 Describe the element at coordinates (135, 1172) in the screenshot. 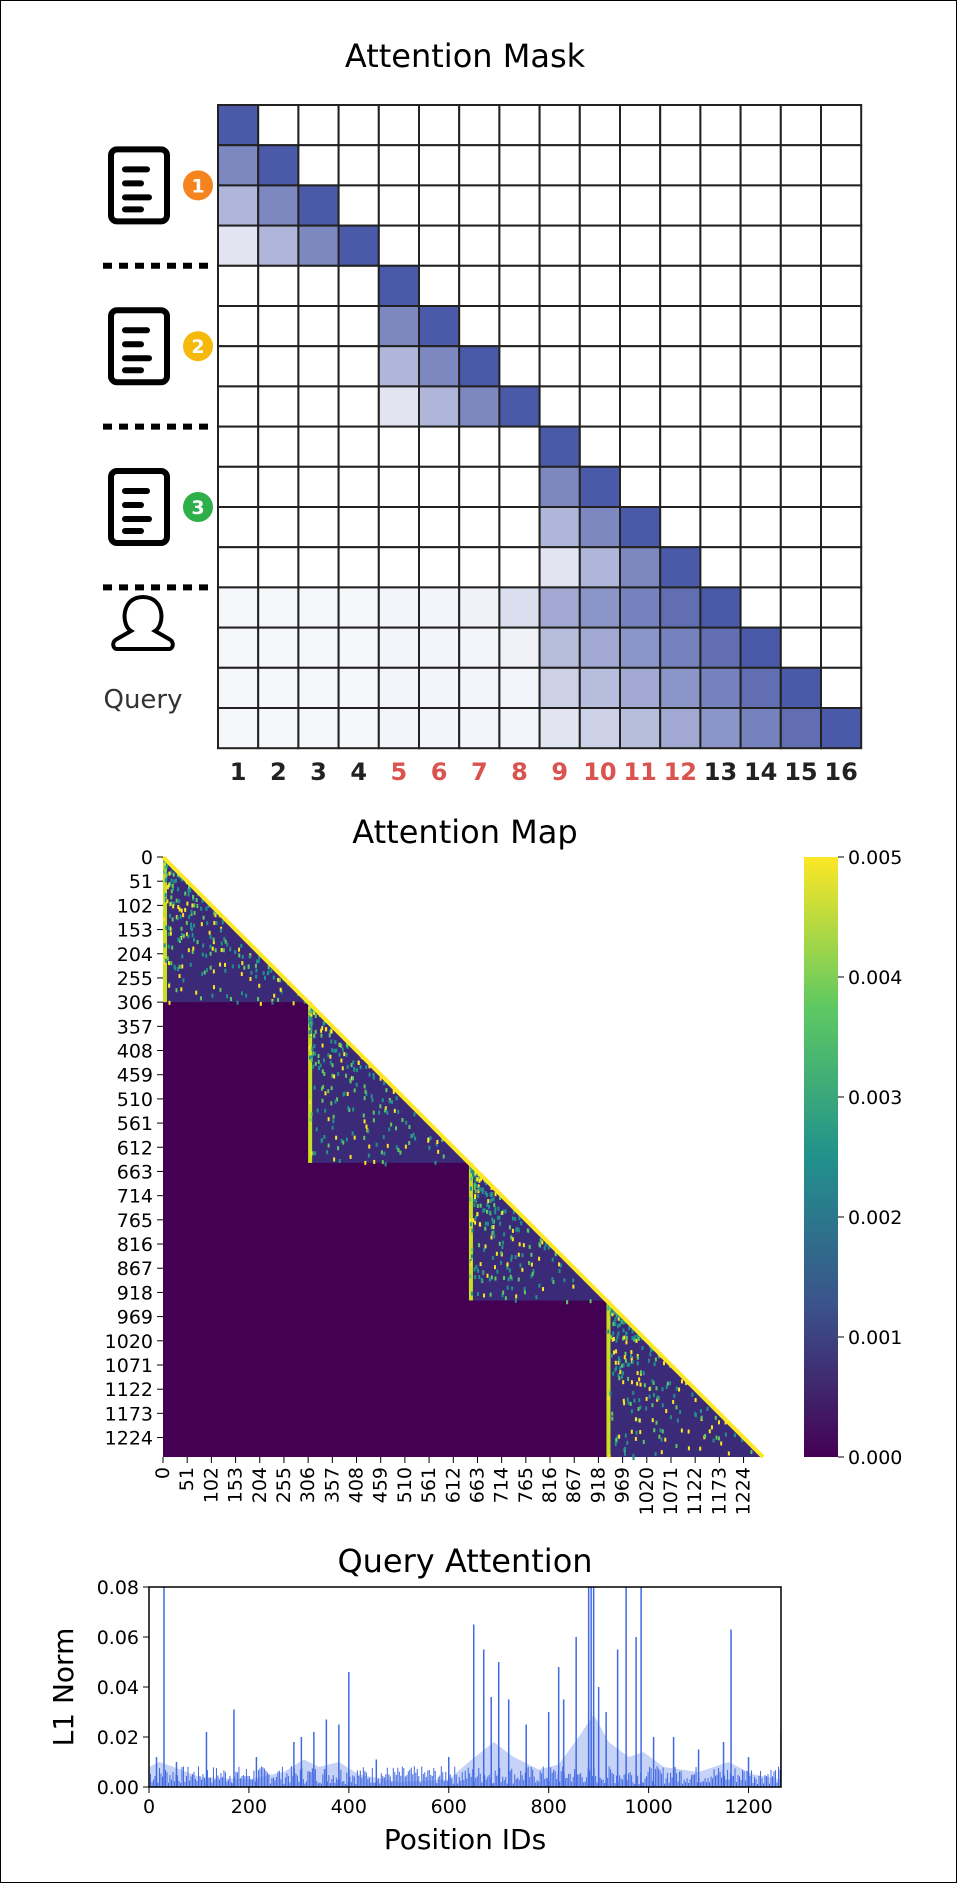

I see `map-y-tick-label: 663` at that location.